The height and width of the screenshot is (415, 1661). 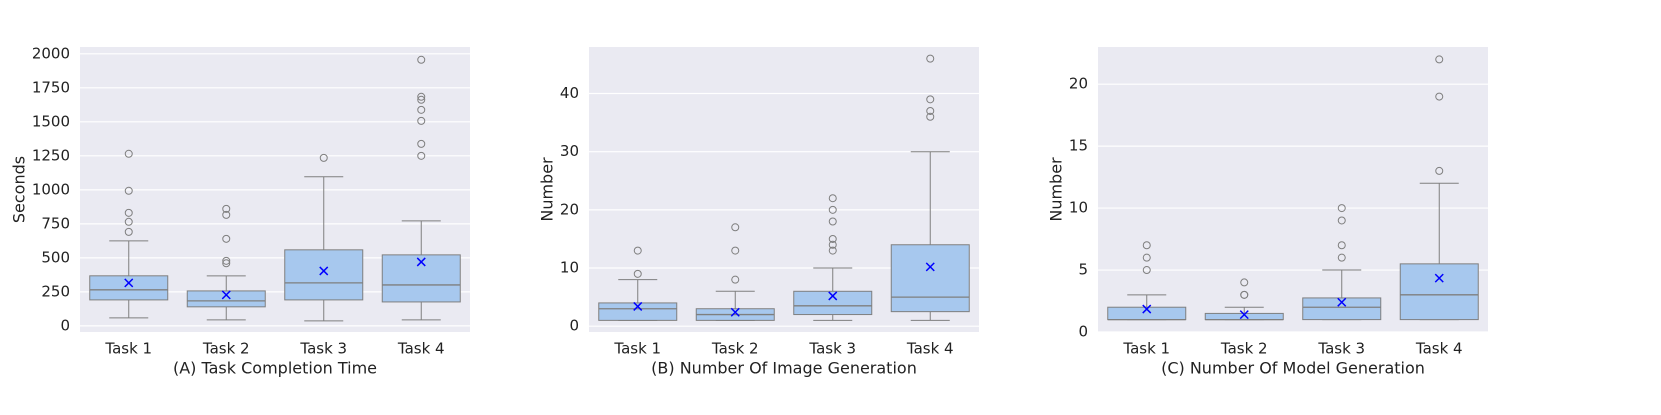 What do you see at coordinates (275, 368) in the screenshot?
I see `x-axis-label: (A) Task Completion Time` at bounding box center [275, 368].